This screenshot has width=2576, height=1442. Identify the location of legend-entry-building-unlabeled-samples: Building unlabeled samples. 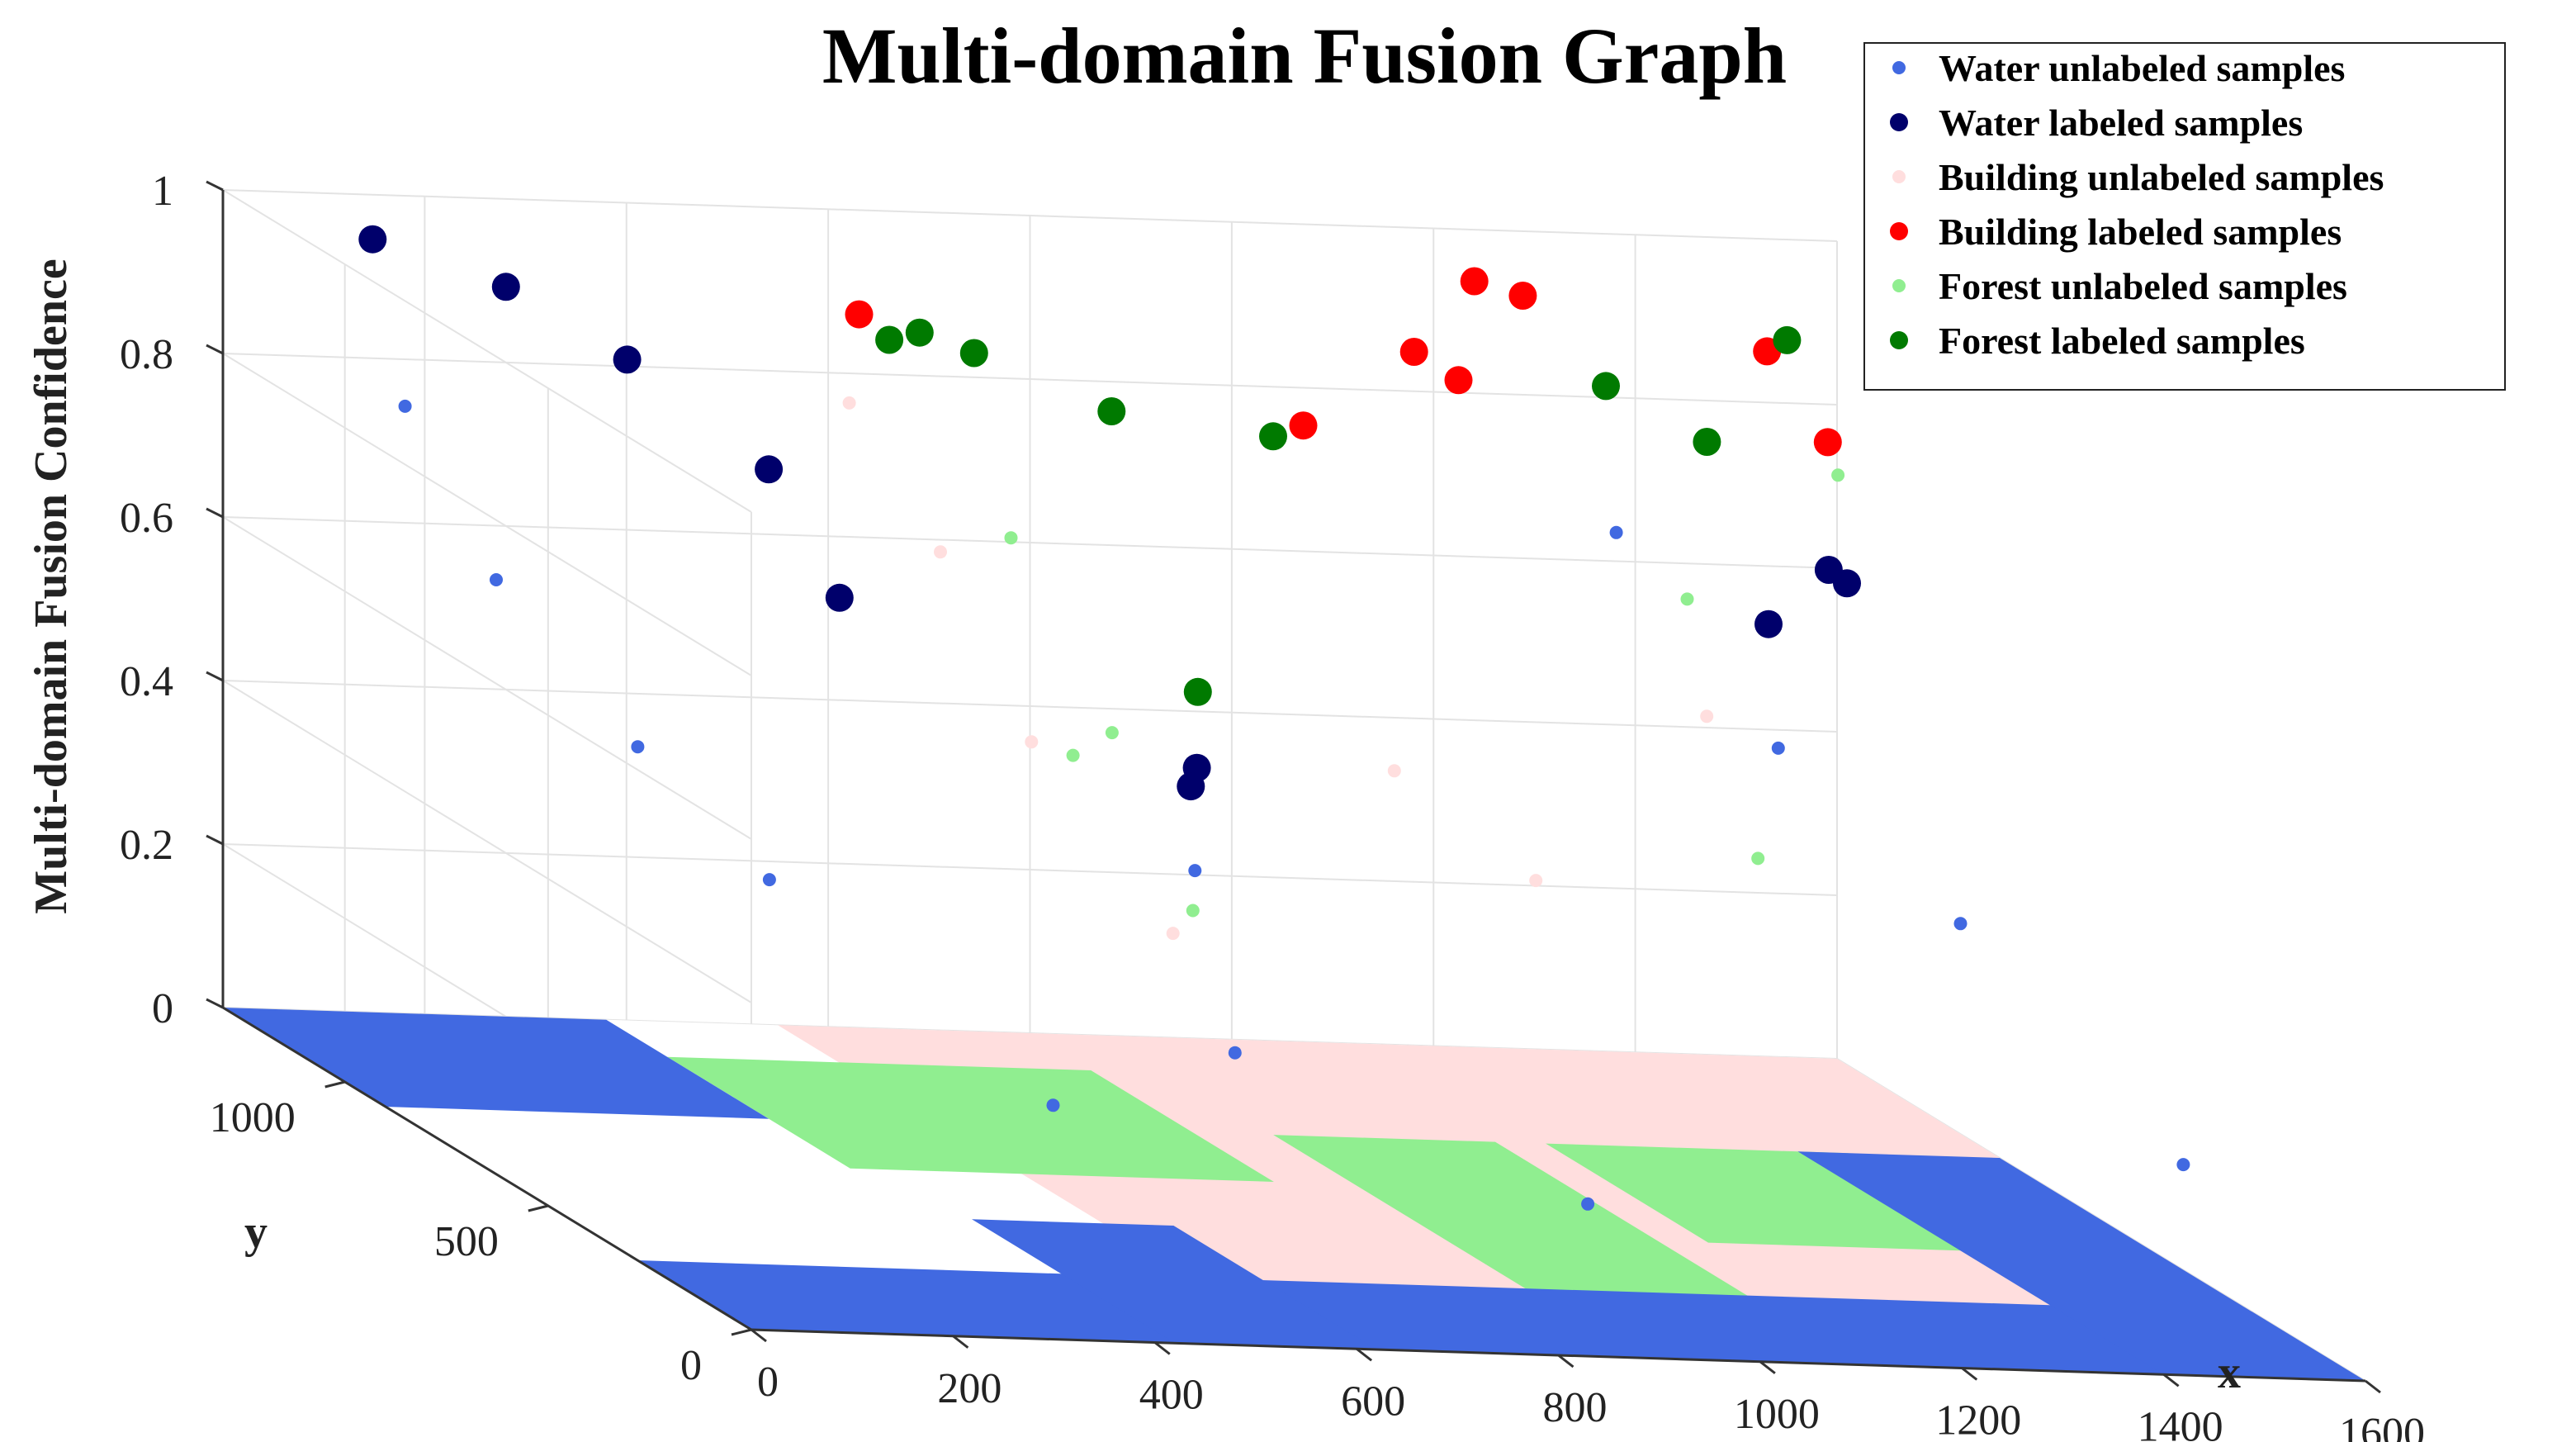
(2161, 177).